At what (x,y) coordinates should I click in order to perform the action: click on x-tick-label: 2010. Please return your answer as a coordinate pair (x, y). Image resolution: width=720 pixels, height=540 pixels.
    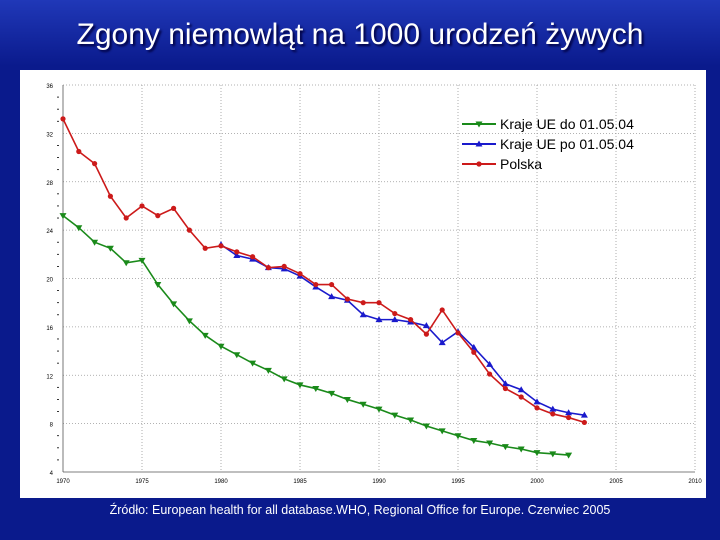
    Looking at the image, I should click on (695, 482).